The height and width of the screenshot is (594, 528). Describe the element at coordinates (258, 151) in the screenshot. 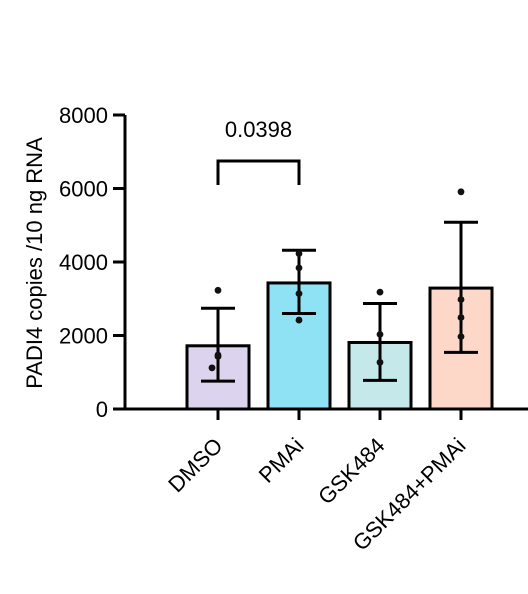

I see `significance-annotation: 0.0398` at that location.